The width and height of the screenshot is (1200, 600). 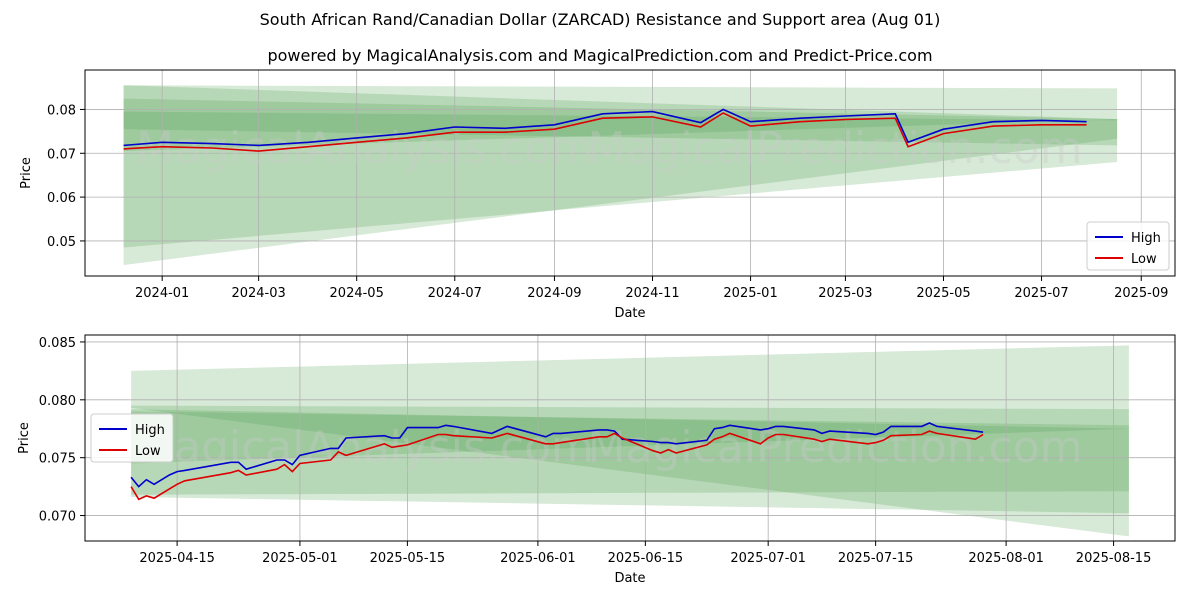 What do you see at coordinates (57, 459) in the screenshot?
I see `y-tick-label: 0.075` at bounding box center [57, 459].